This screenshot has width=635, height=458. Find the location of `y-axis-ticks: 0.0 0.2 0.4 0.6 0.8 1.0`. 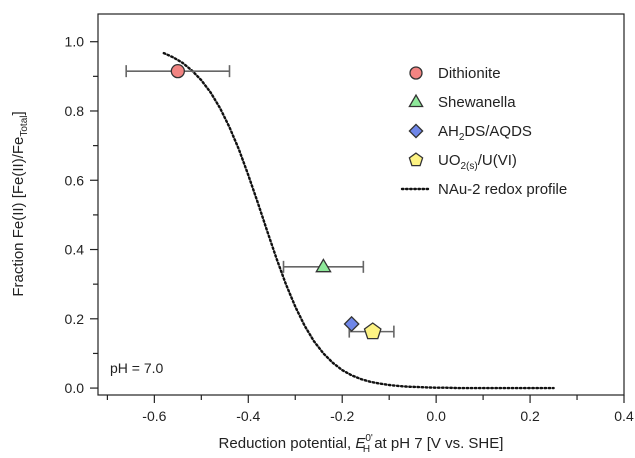

y-axis-ticks: 0.0 0.2 0.4 0.6 0.8 1.0 is located at coordinates (81, 215).